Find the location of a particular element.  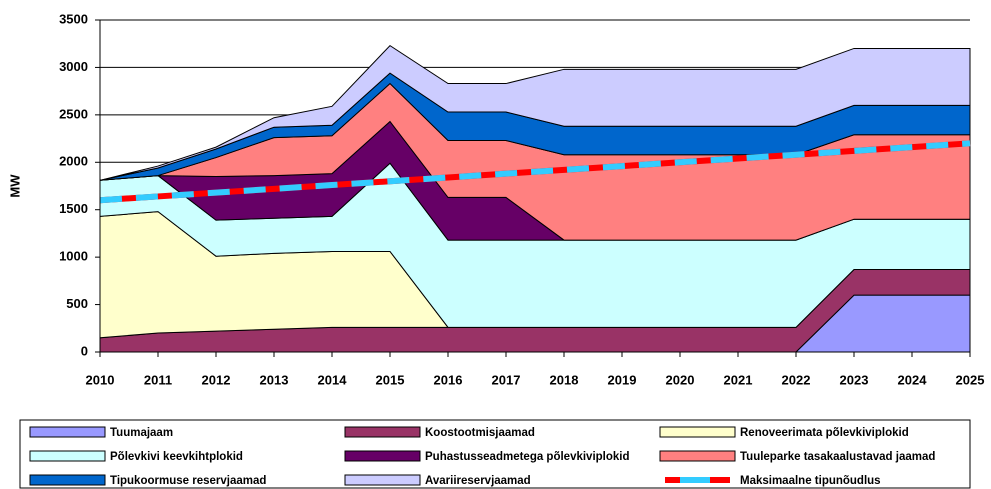

y-axis-title: MW is located at coordinates (14, 186).